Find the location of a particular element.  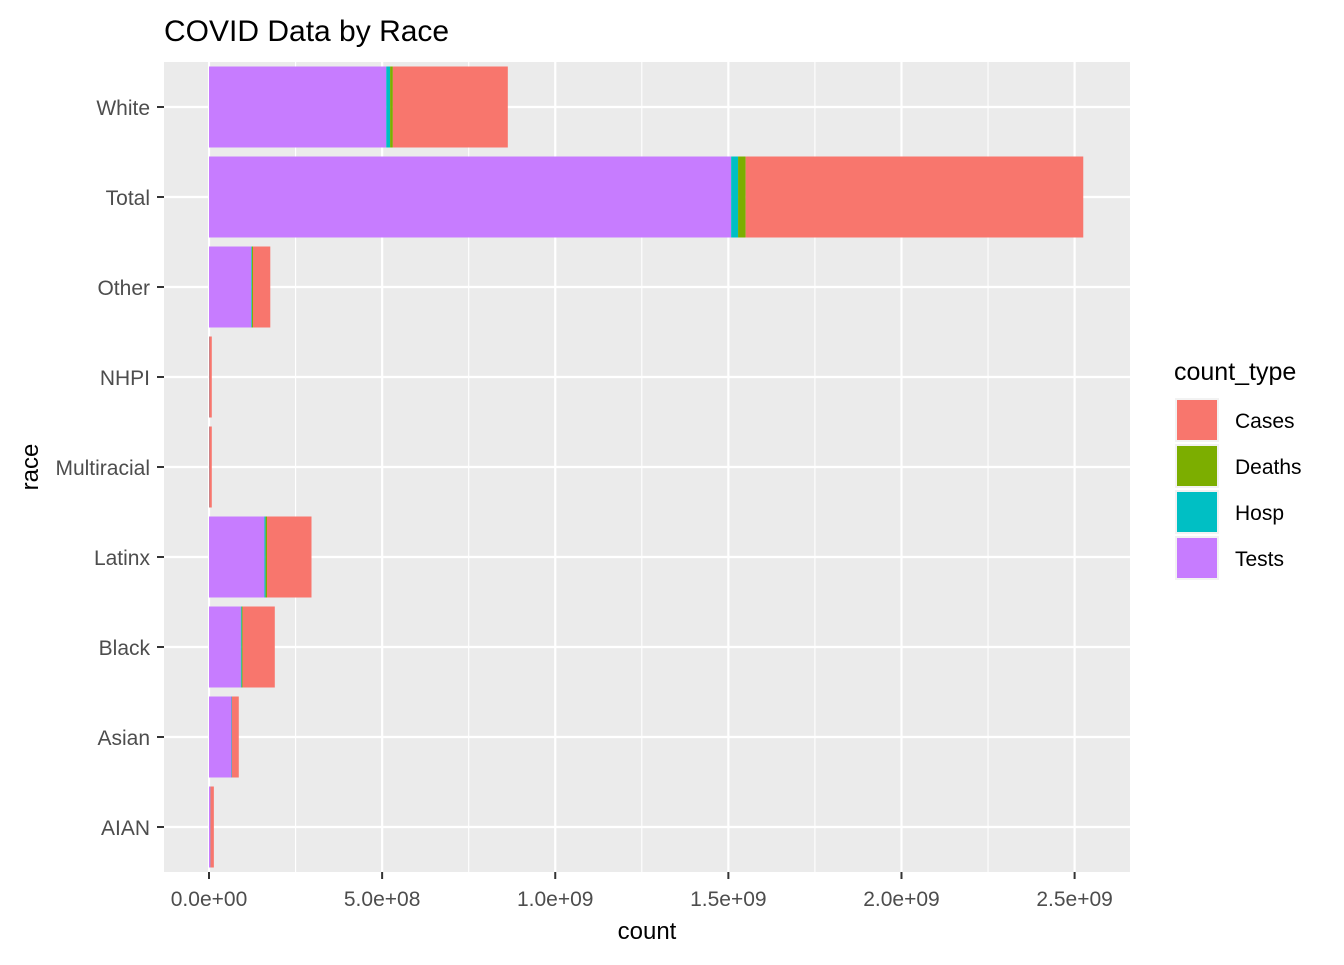

x-tick-label: 2.5e+09 is located at coordinates (1074, 899).